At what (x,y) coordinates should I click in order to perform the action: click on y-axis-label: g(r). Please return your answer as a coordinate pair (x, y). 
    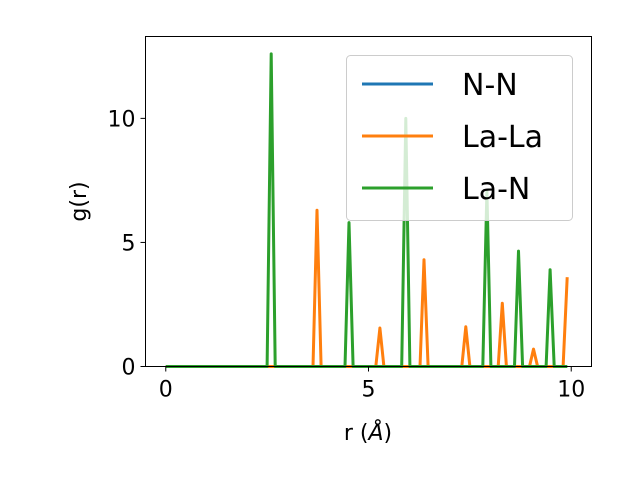
    Looking at the image, I should click on (79, 201).